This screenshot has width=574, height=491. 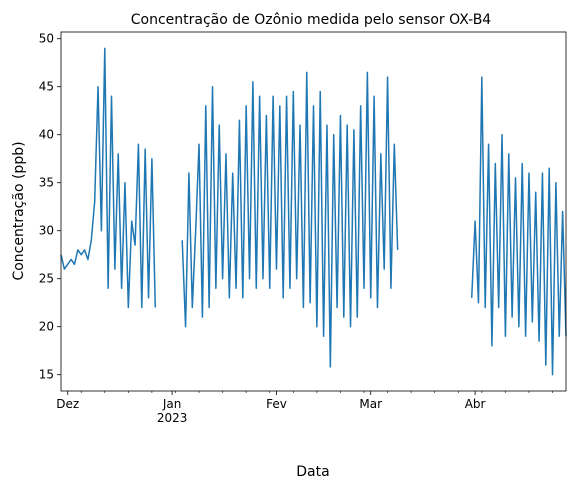 I want to click on y-axis: 15 20 25 30 35 40 45 50, so click(x=50, y=207).